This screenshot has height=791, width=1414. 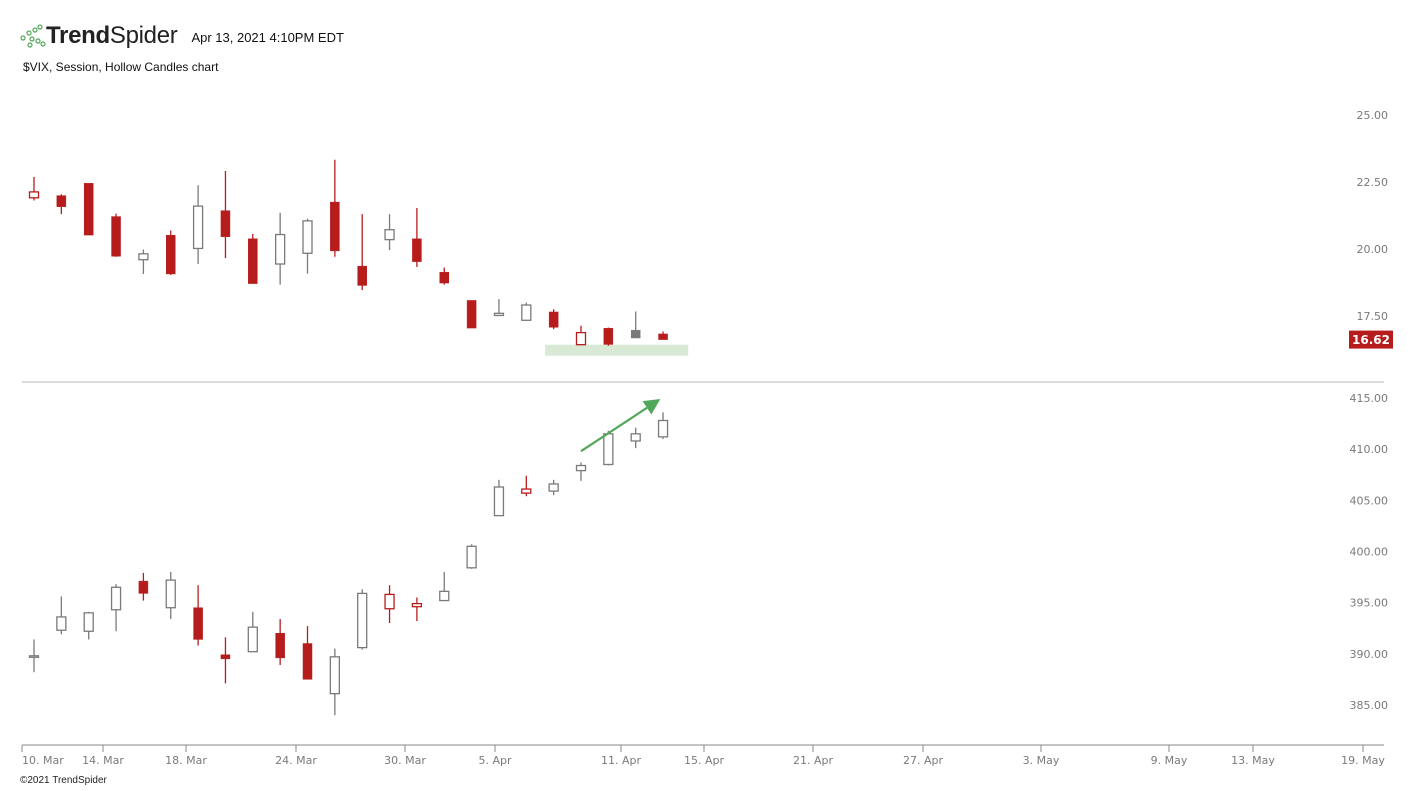 What do you see at coordinates (33, 36) in the screenshot?
I see `trendspider-logo-icon` at bounding box center [33, 36].